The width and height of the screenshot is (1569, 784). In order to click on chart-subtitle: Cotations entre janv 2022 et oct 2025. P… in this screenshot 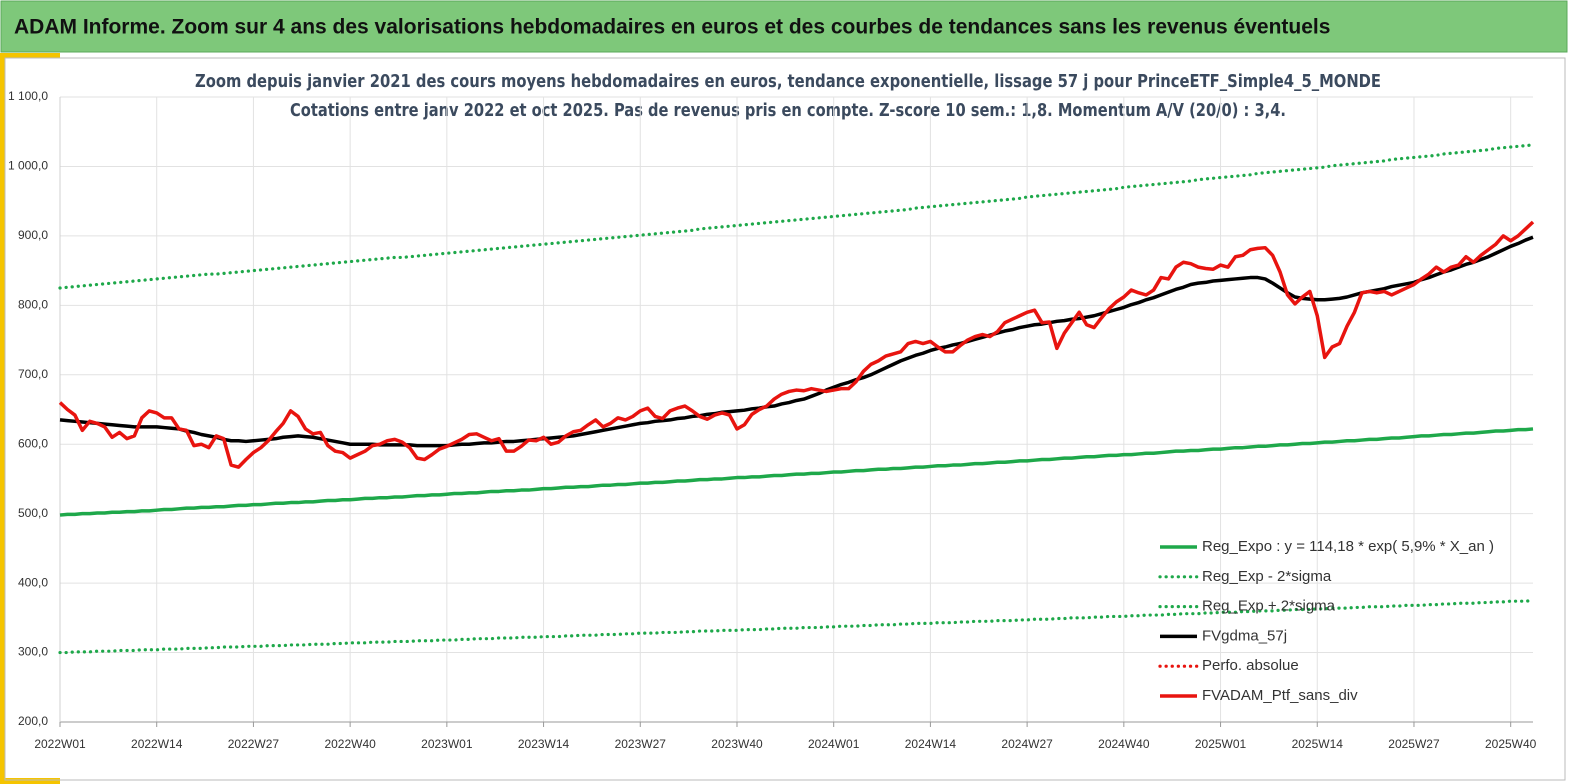, I will do `click(788, 111)`.